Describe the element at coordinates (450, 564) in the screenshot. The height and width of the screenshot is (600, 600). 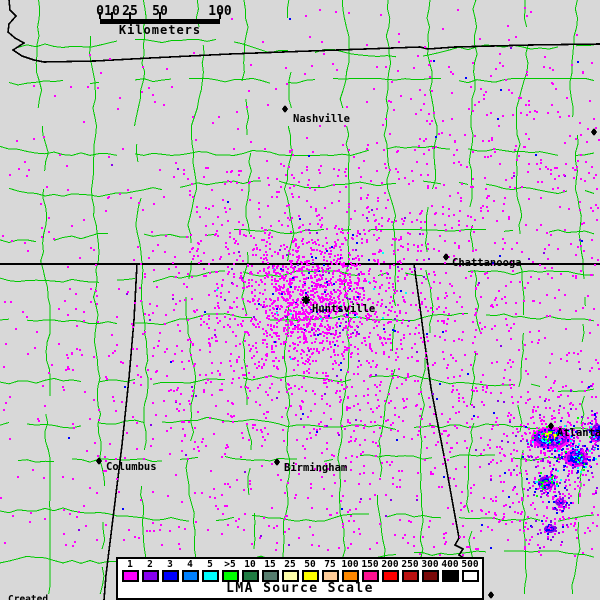
I see `legend-item-label: 400` at that location.